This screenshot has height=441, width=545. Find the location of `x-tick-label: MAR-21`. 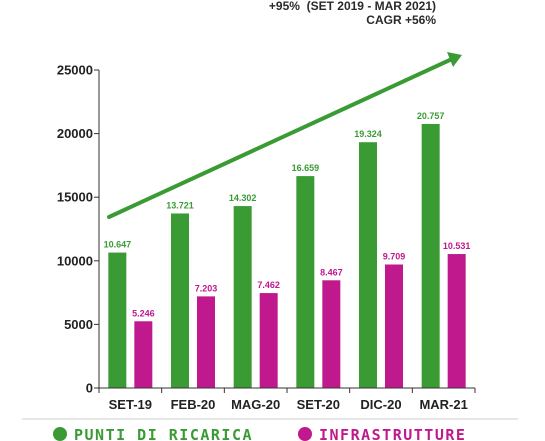

x-tick-label: MAR-21 is located at coordinates (443, 404).